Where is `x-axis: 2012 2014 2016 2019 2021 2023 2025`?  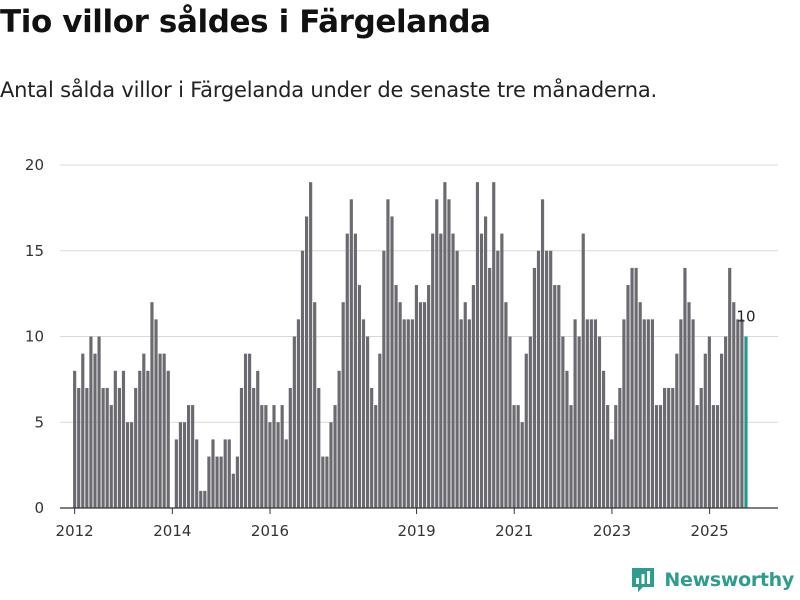 x-axis: 2012 2014 2016 2019 2021 2023 2025 is located at coordinates (417, 523).